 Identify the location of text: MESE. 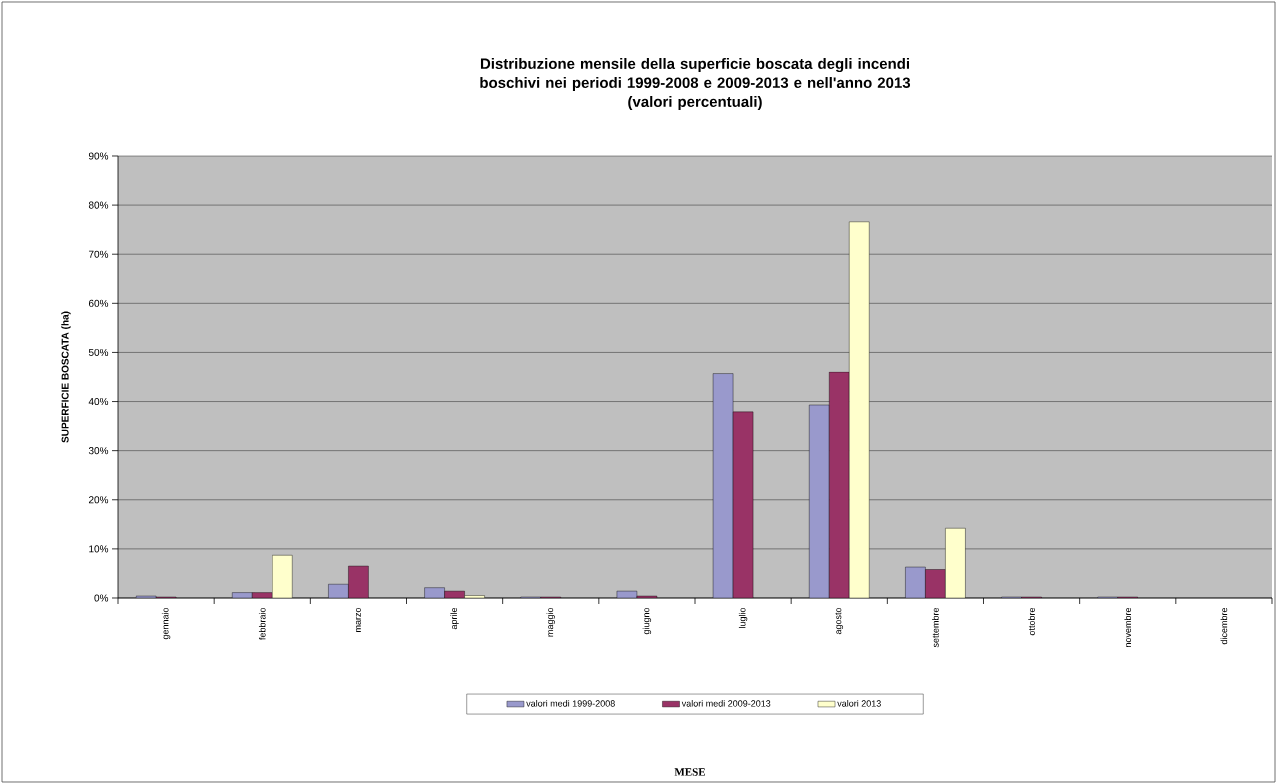
(690, 772).